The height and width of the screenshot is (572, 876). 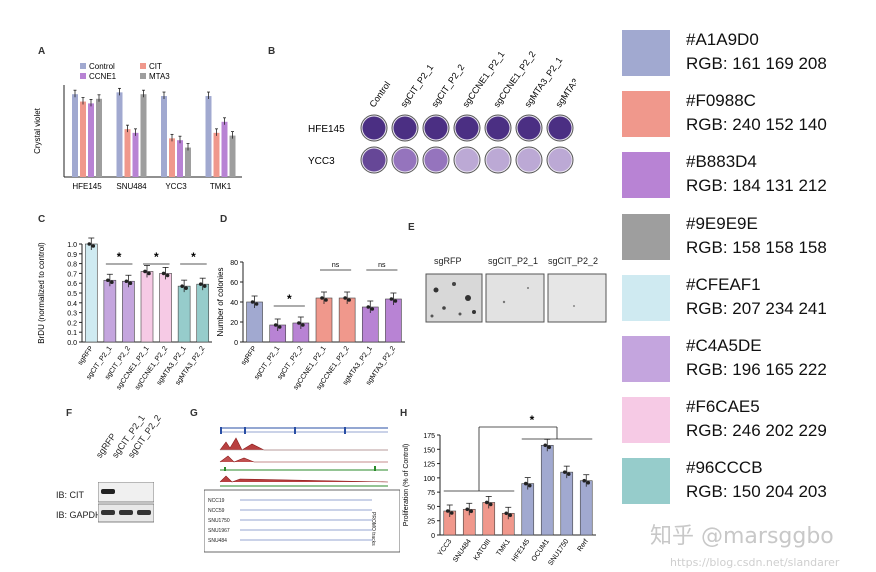 What do you see at coordinates (321, 161) in the screenshot?
I see `plate-row-label: YCC3` at bounding box center [321, 161].